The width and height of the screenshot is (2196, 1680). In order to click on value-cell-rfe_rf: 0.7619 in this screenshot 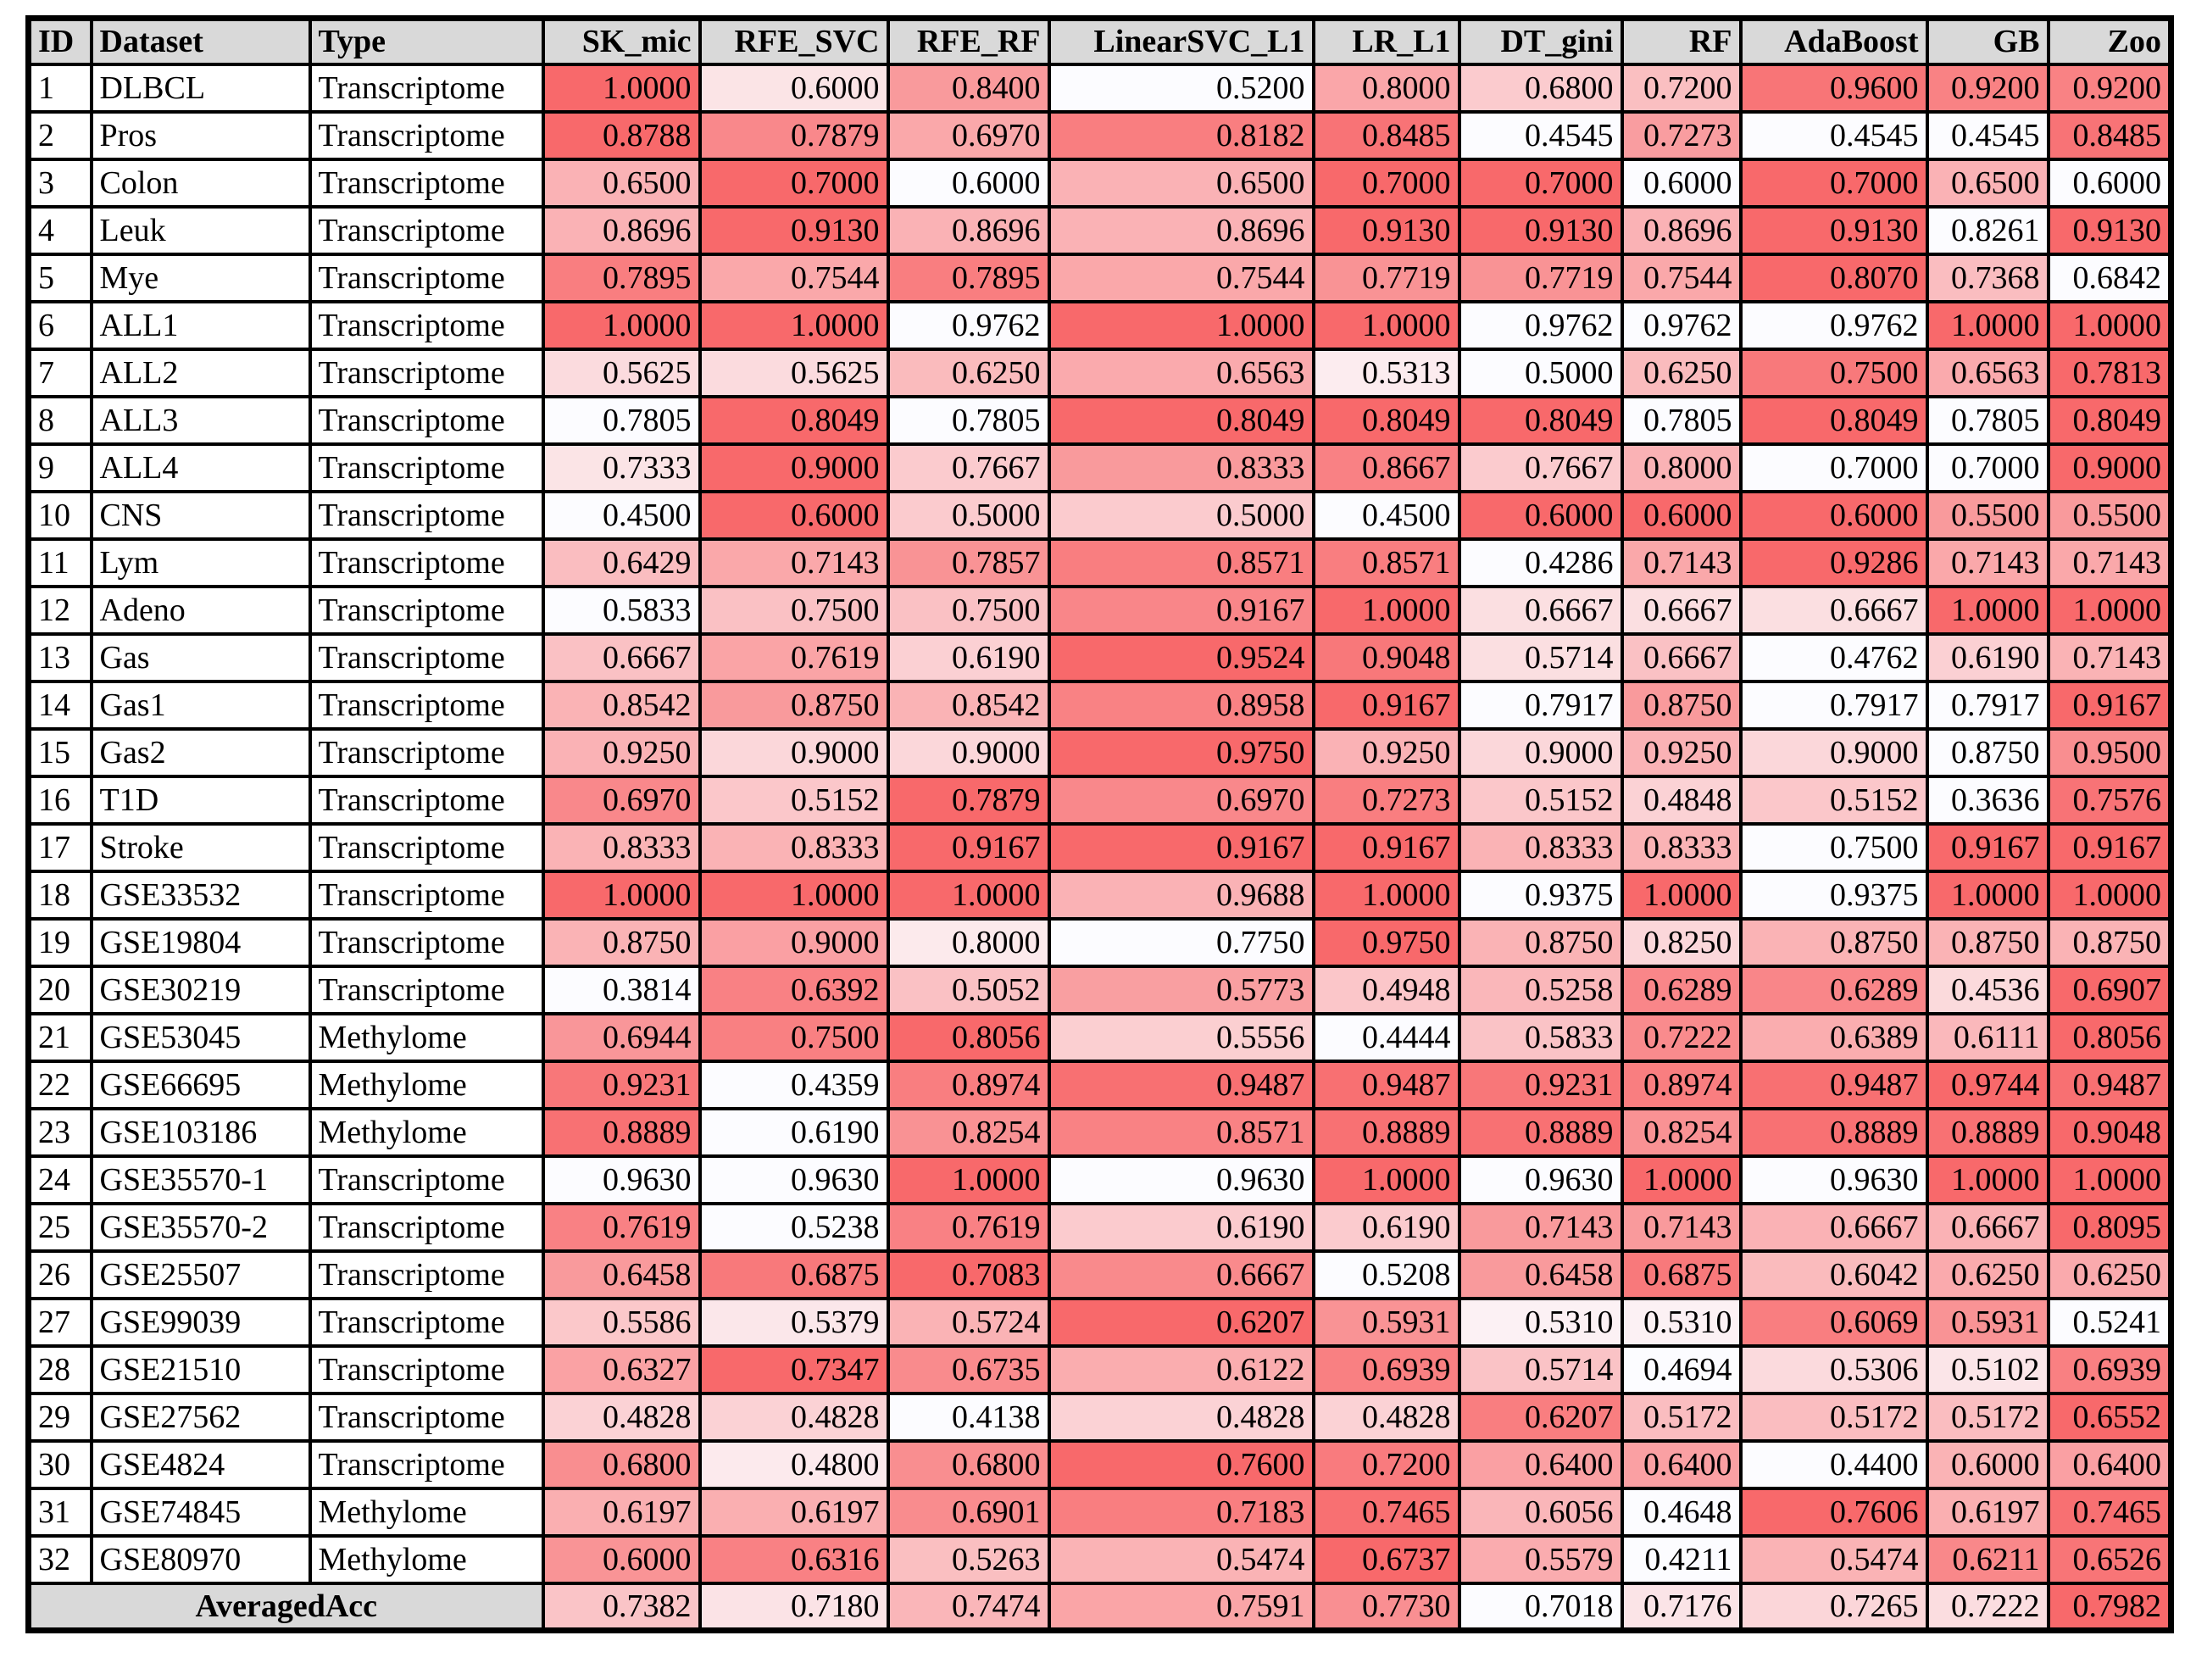, I will do `click(968, 1227)`.